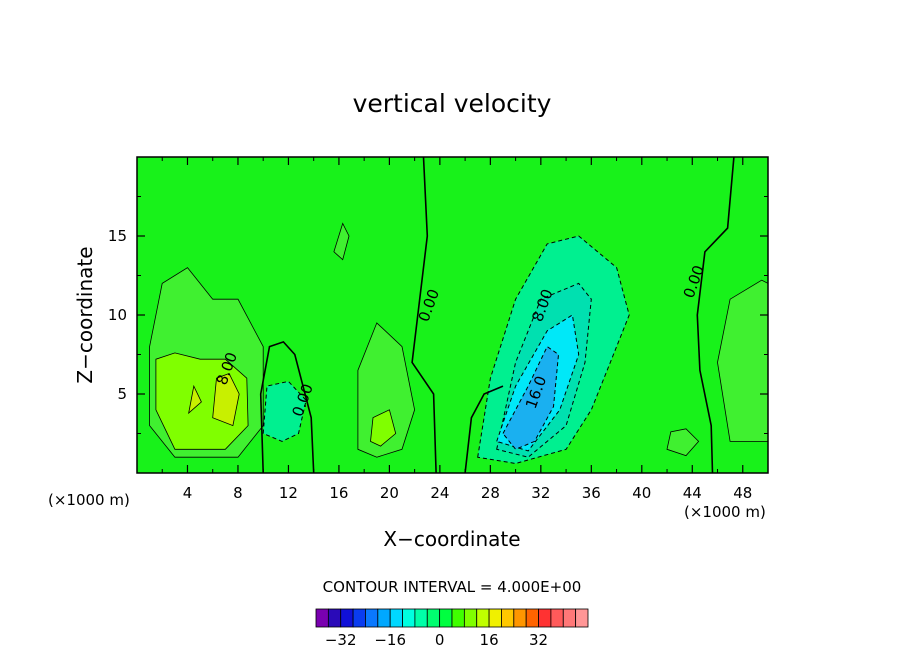  I want to click on zero-contour-x23, so click(424, 315).